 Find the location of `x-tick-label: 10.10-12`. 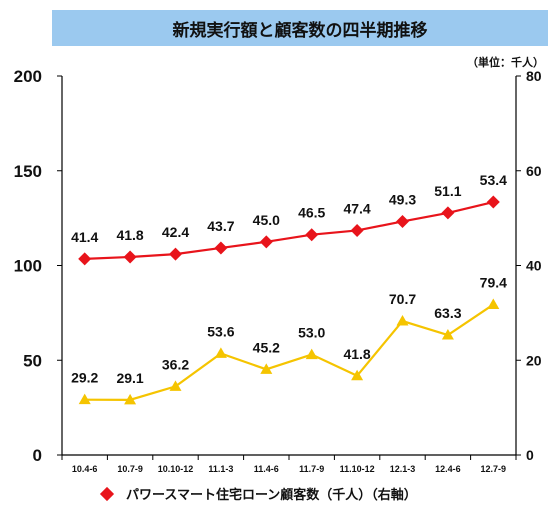

x-tick-label: 10.10-12 is located at coordinates (176, 469).